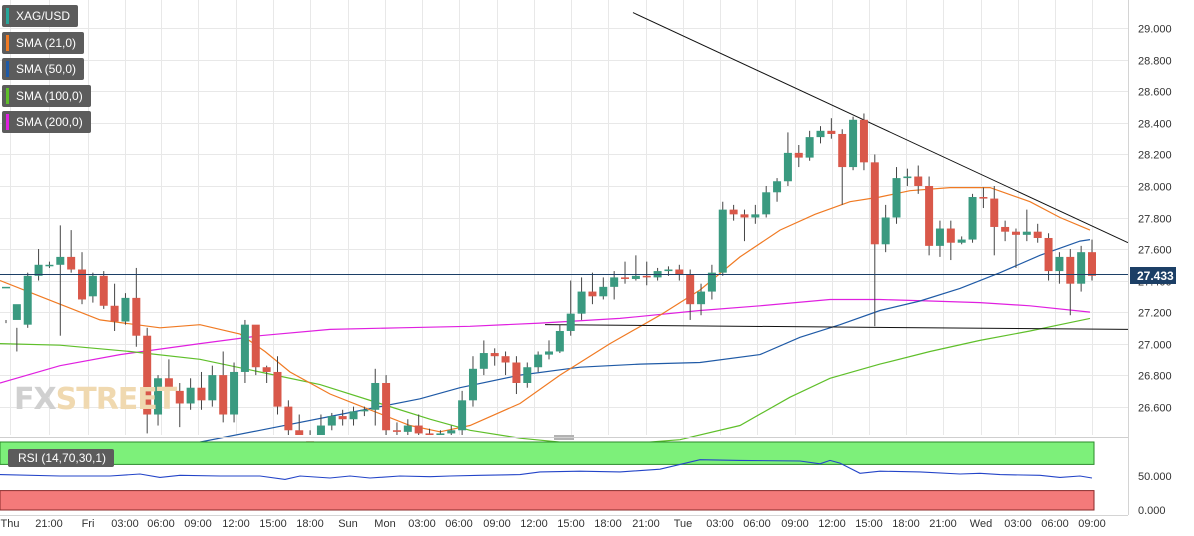 The height and width of the screenshot is (536, 1194). Describe the element at coordinates (1155, 377) in the screenshot. I see `price-tick-label: 26.800` at that location.